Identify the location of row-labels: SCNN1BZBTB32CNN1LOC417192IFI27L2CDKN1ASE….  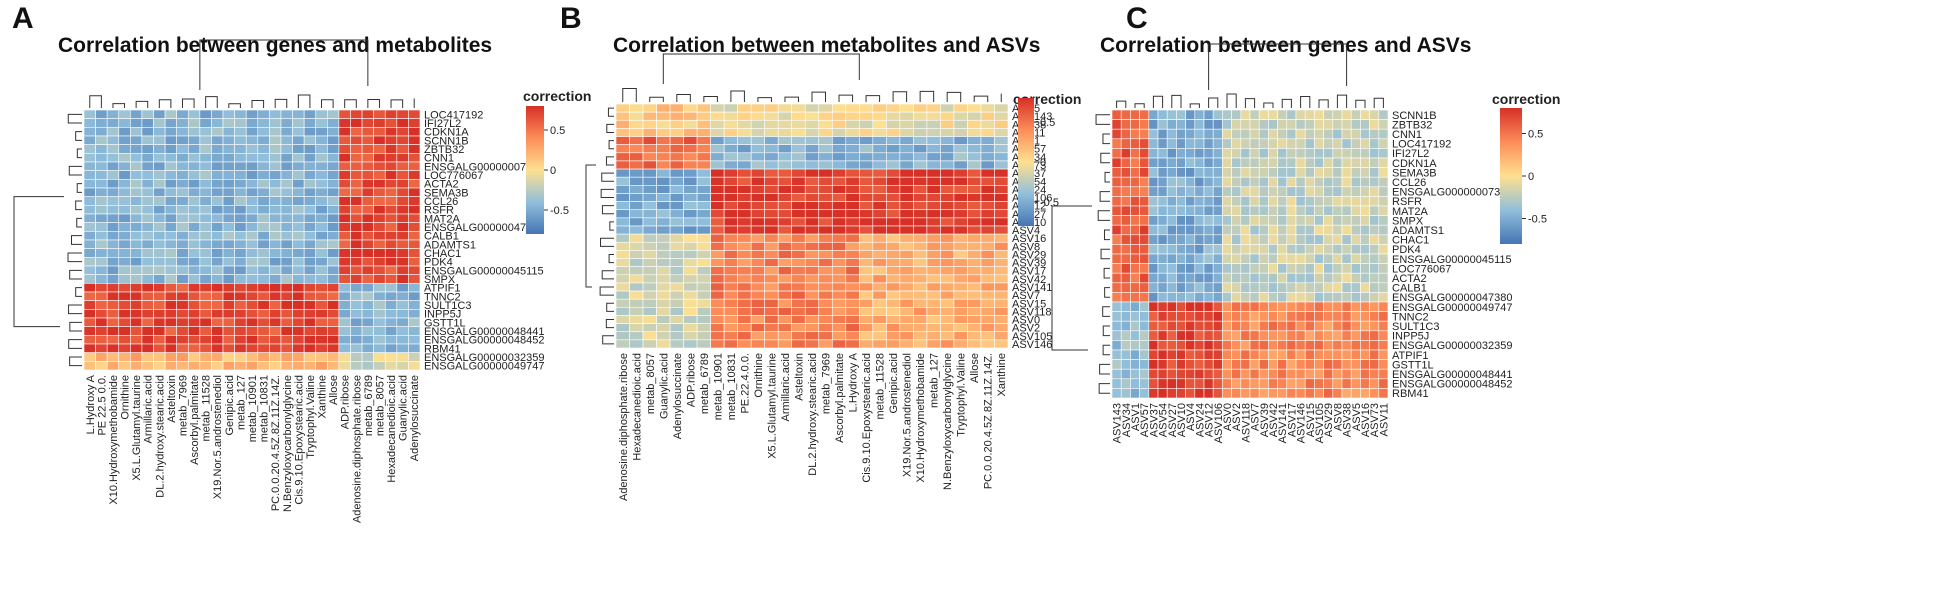
(1452, 255).